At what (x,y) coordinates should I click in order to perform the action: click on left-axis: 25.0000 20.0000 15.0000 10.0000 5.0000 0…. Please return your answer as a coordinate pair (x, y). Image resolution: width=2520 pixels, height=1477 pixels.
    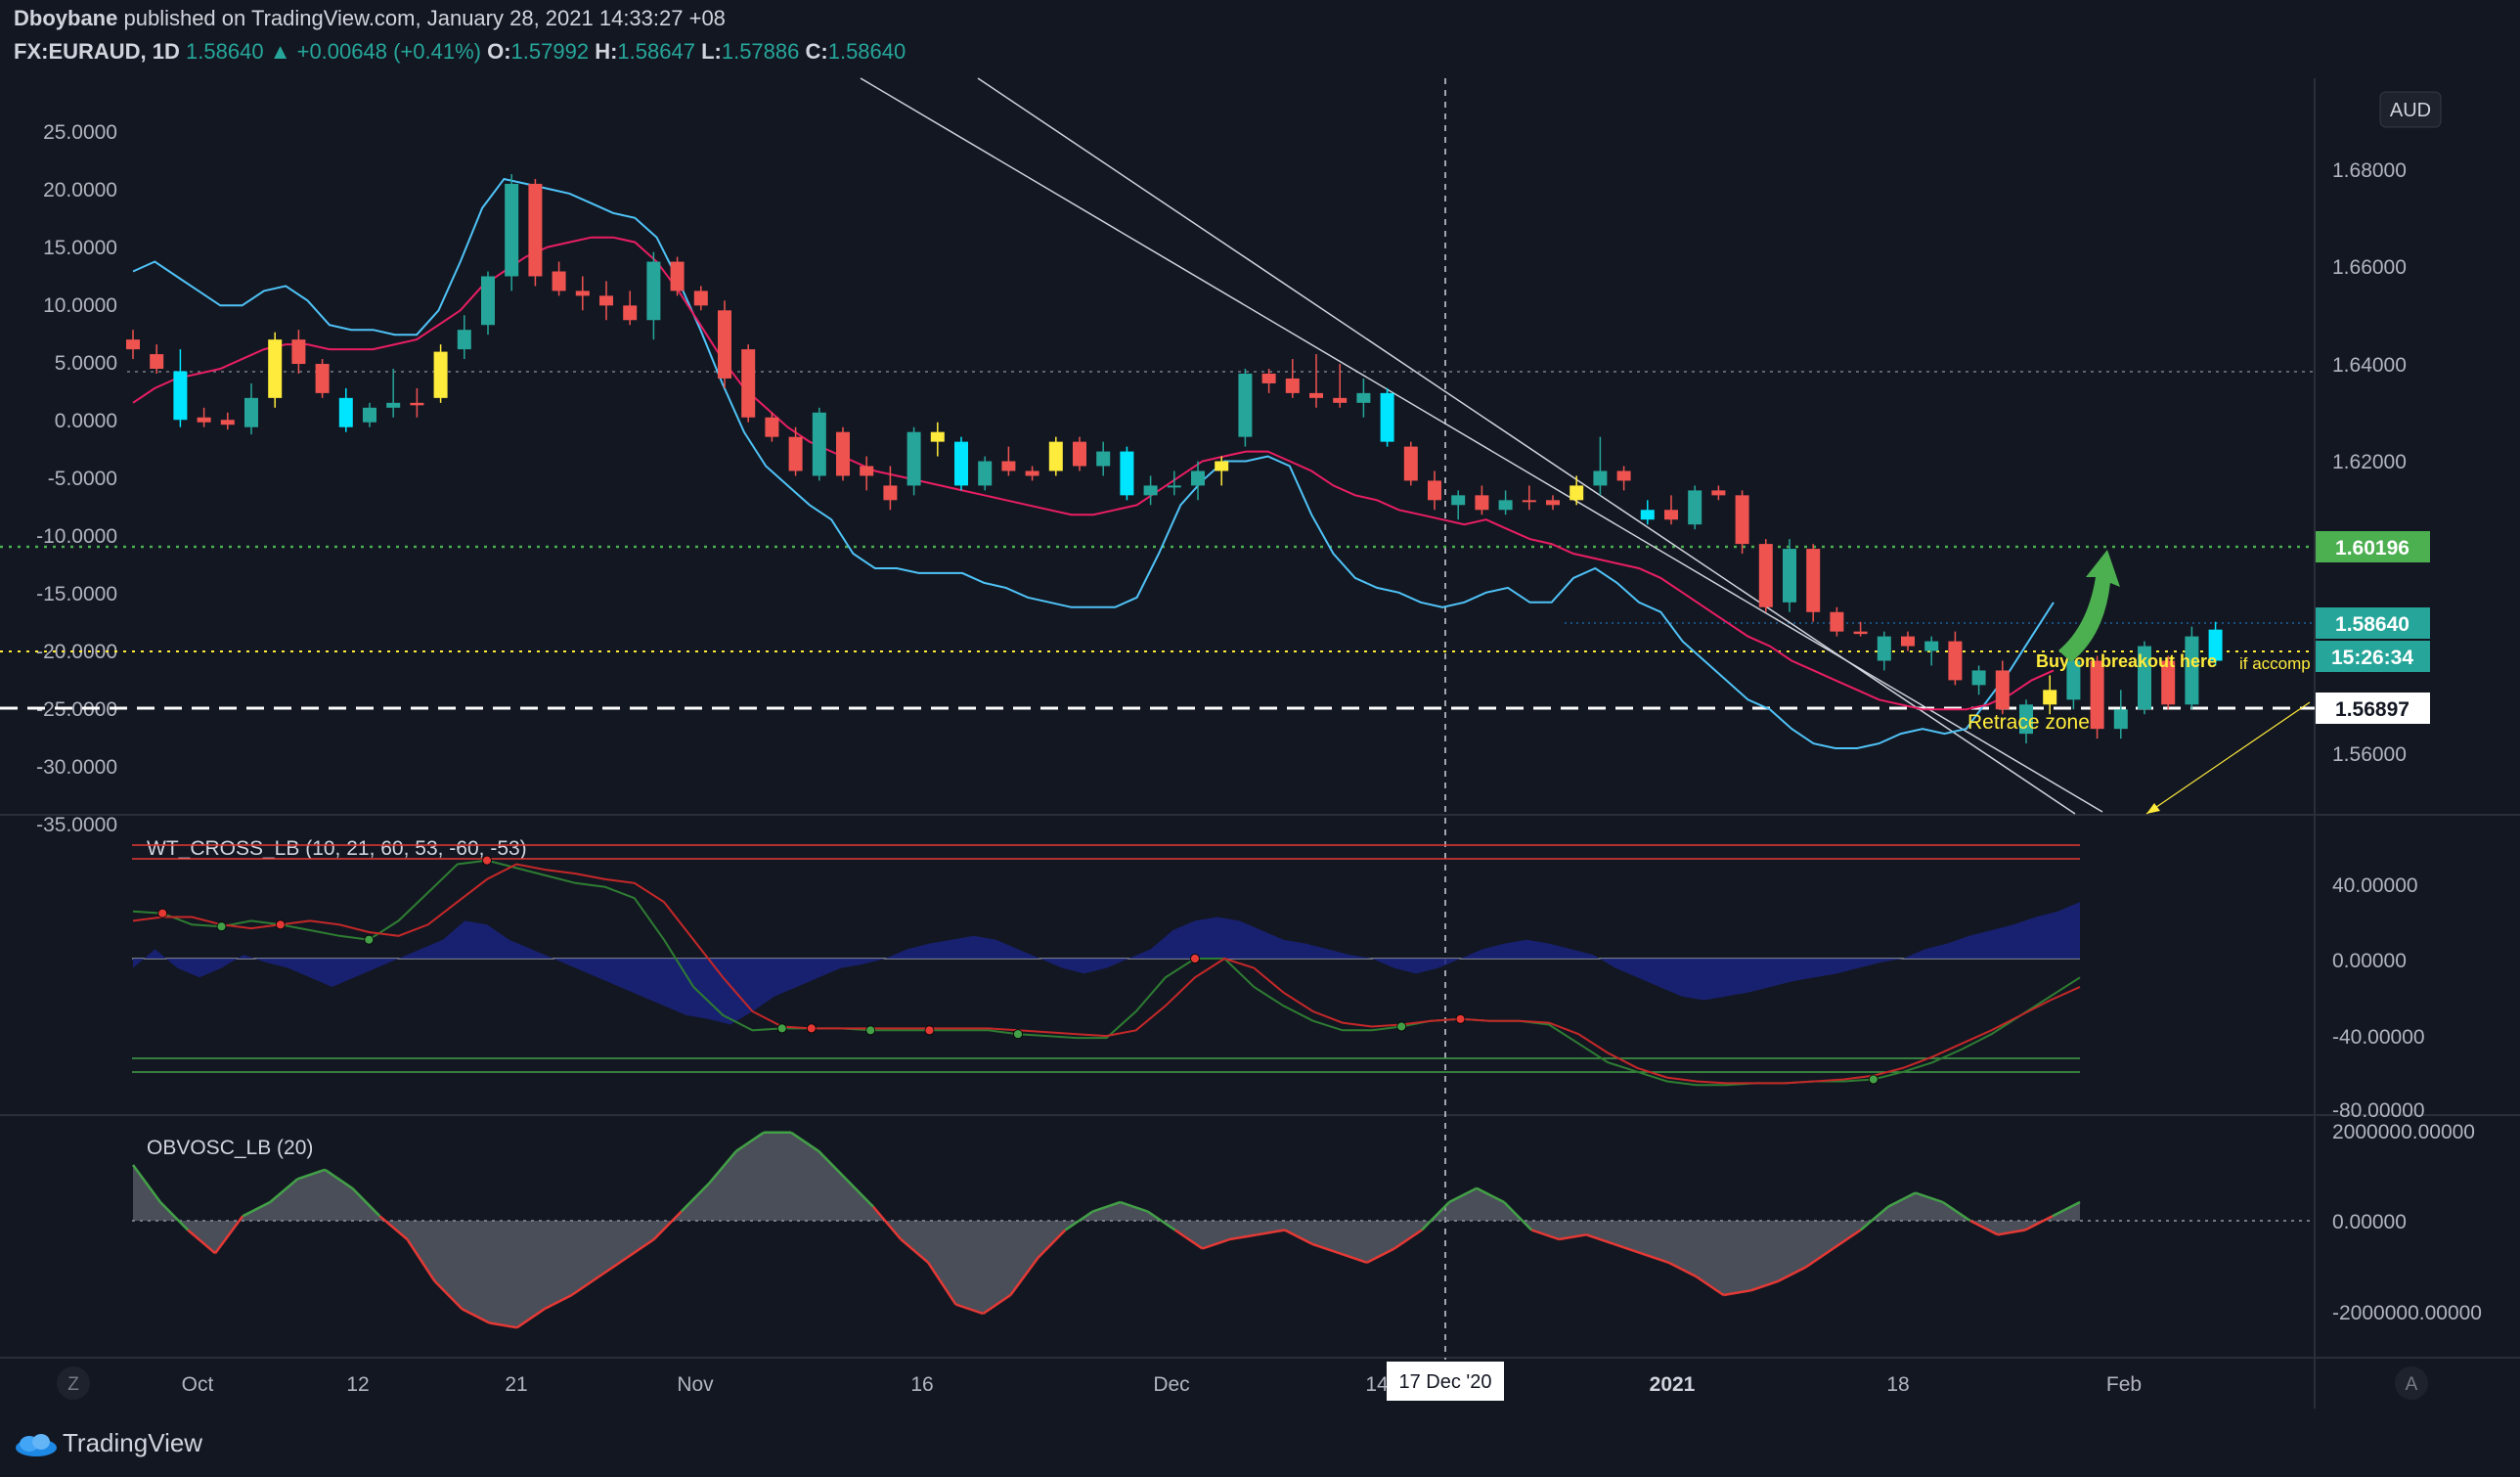
    Looking at the image, I should click on (76, 479).